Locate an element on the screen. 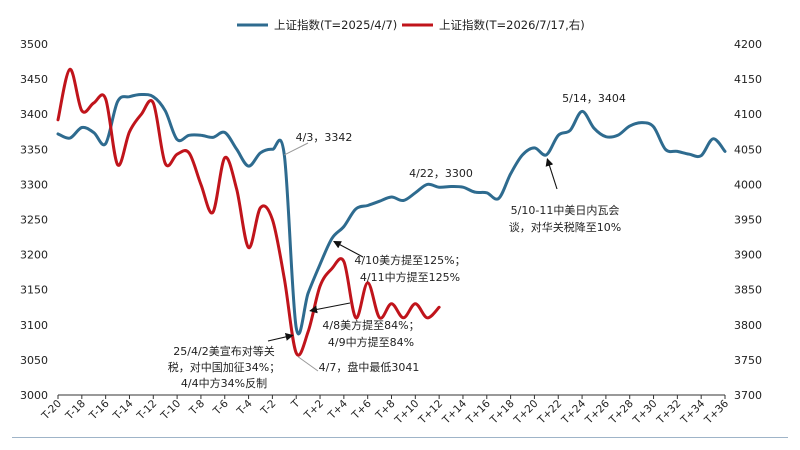  right-y-tick-label: 4050 is located at coordinates (748, 149).